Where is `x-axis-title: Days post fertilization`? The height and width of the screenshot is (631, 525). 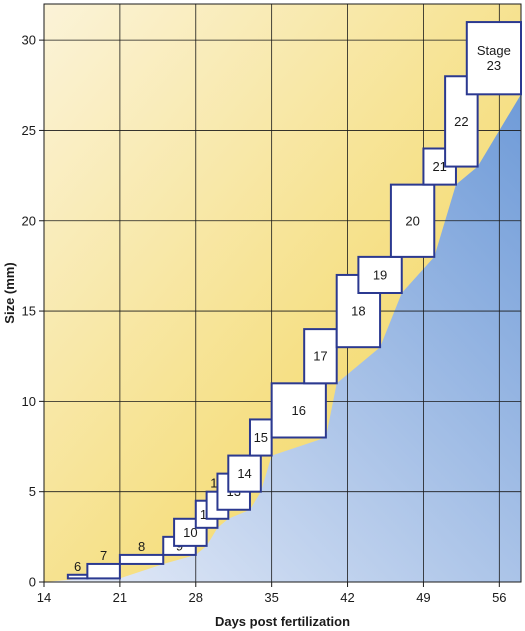 x-axis-title: Days post fertilization is located at coordinates (282, 621).